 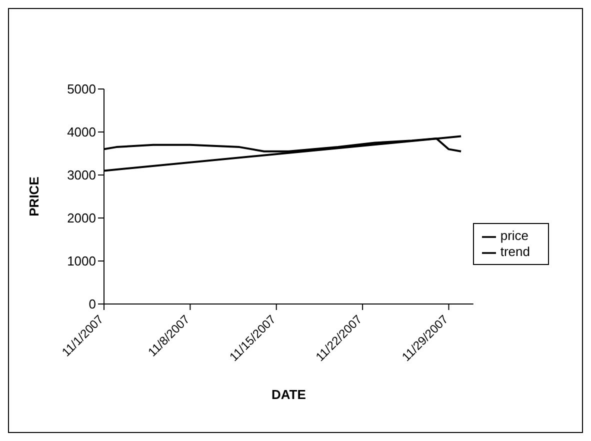 I want to click on y-tick-label: 2000, so click(x=81, y=218).